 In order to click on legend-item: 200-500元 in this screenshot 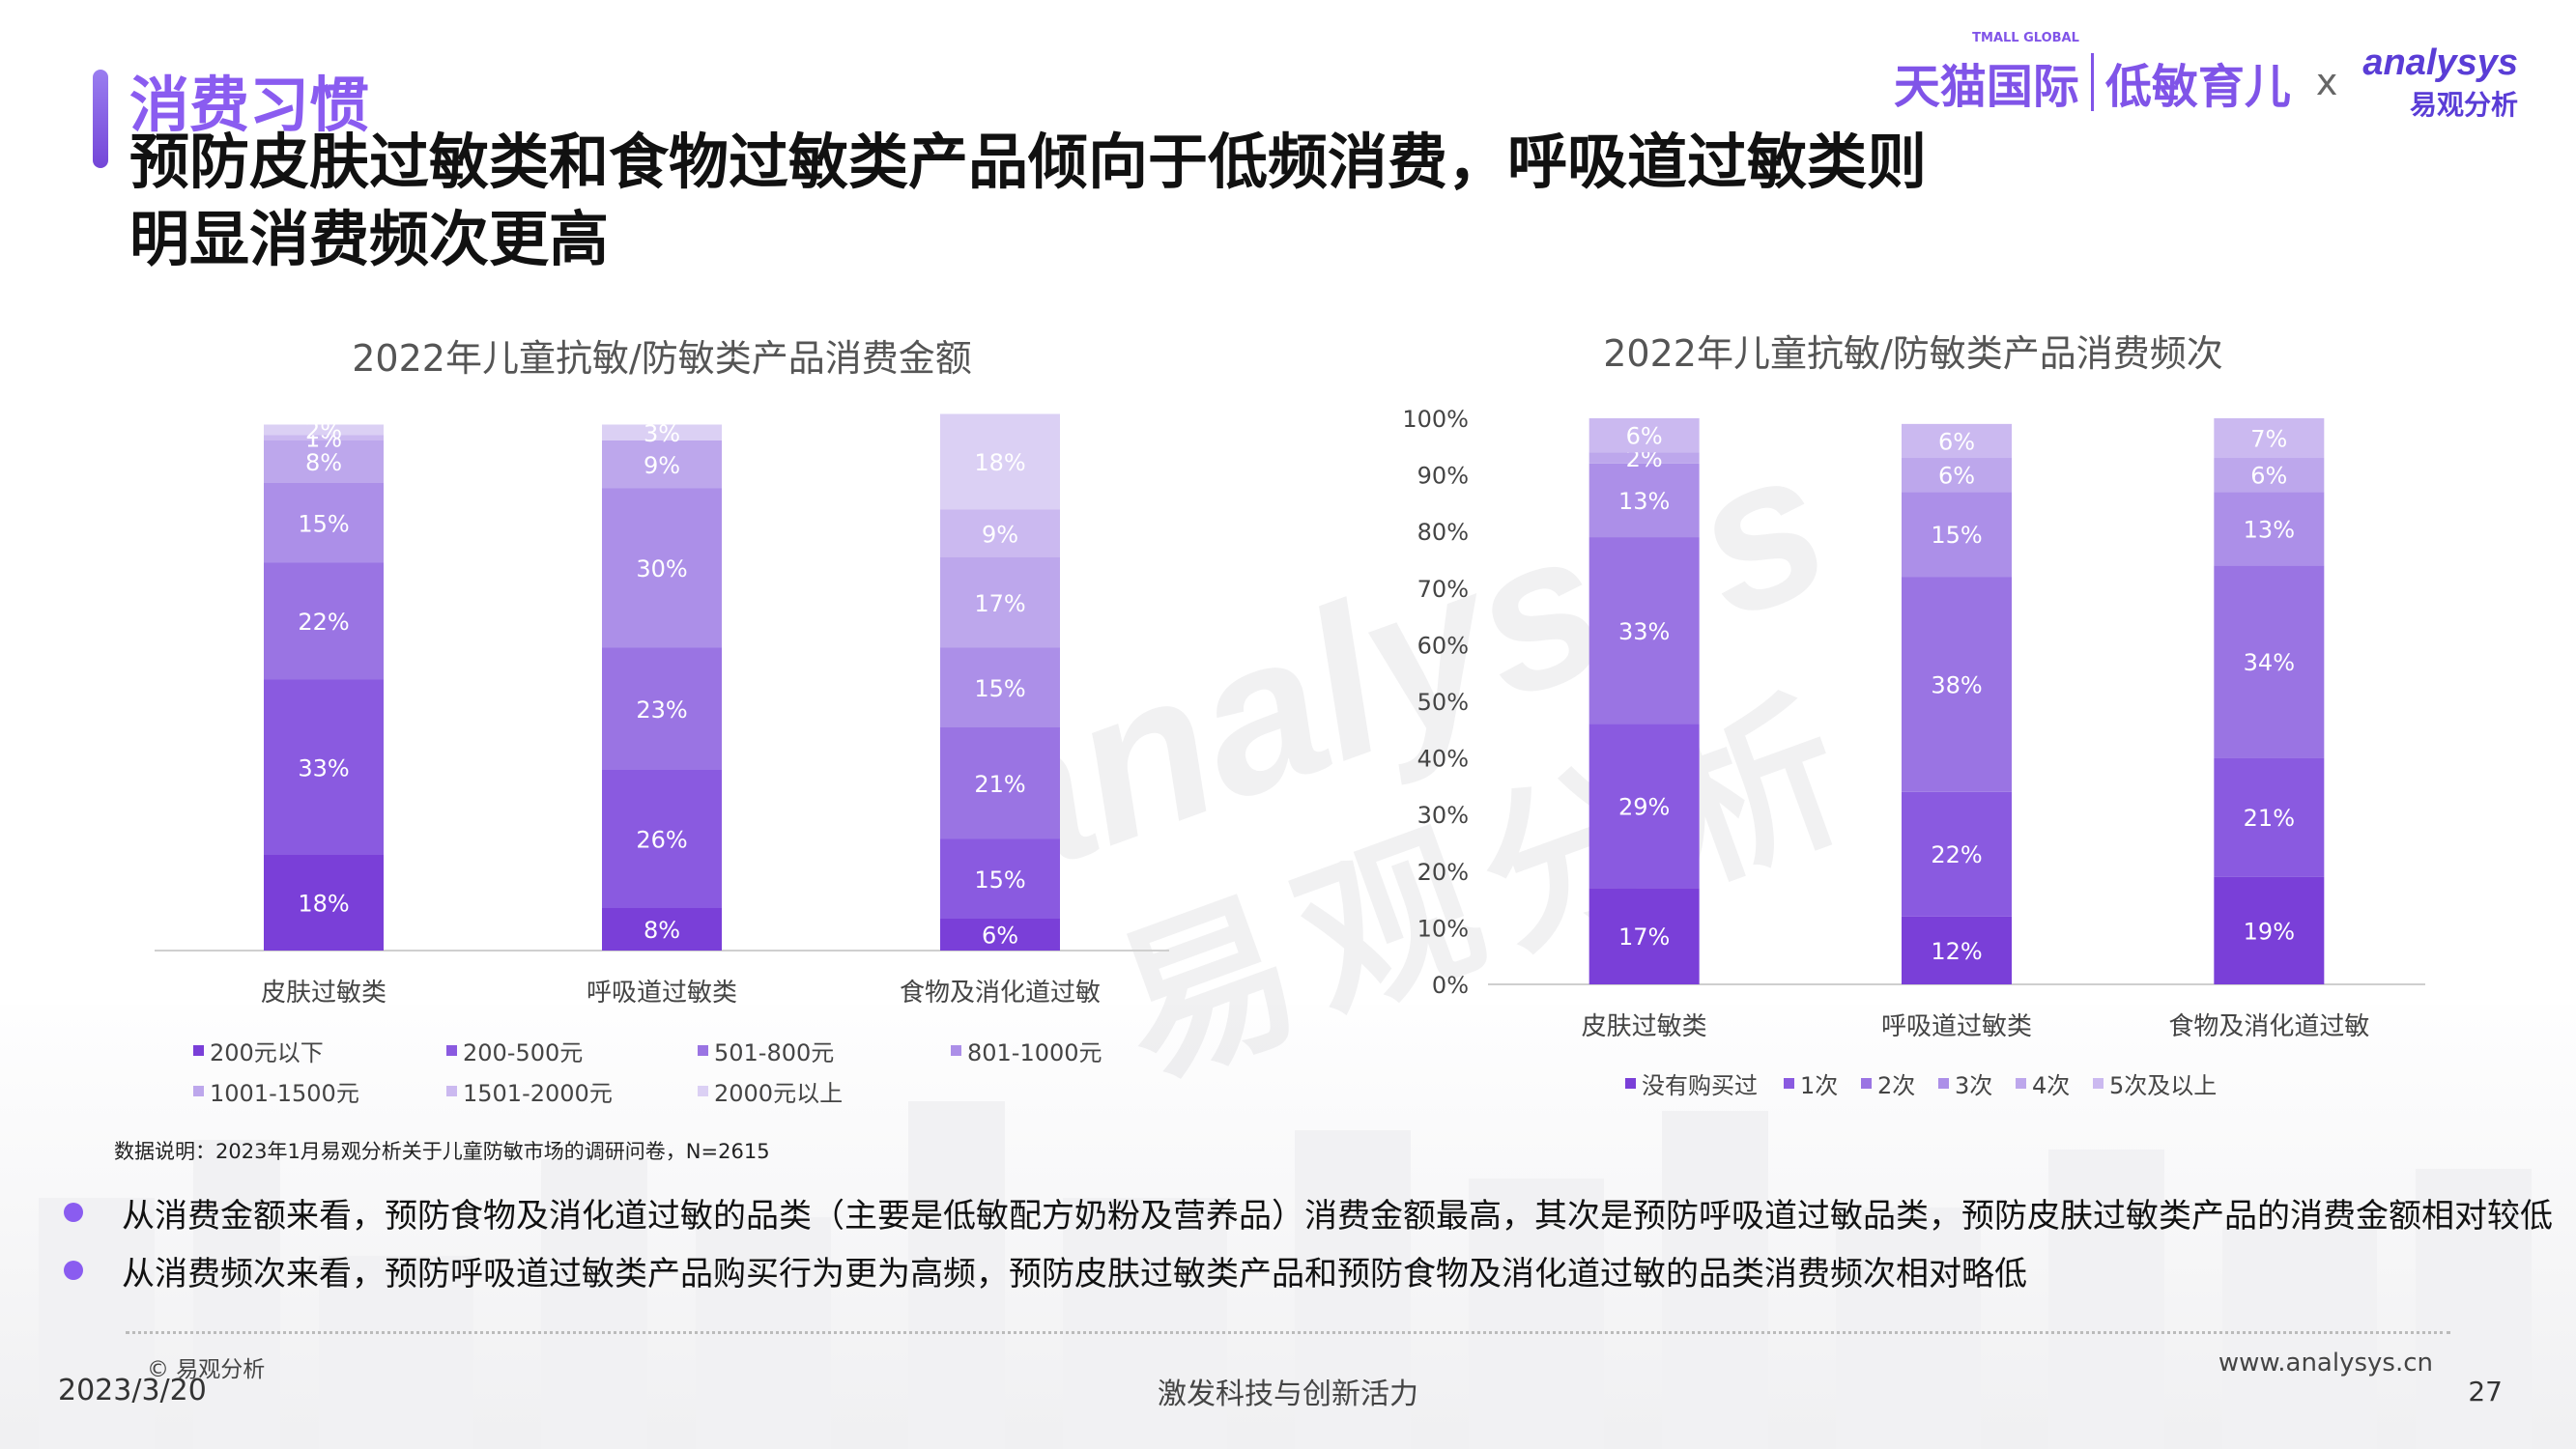, I will do `click(514, 1050)`.